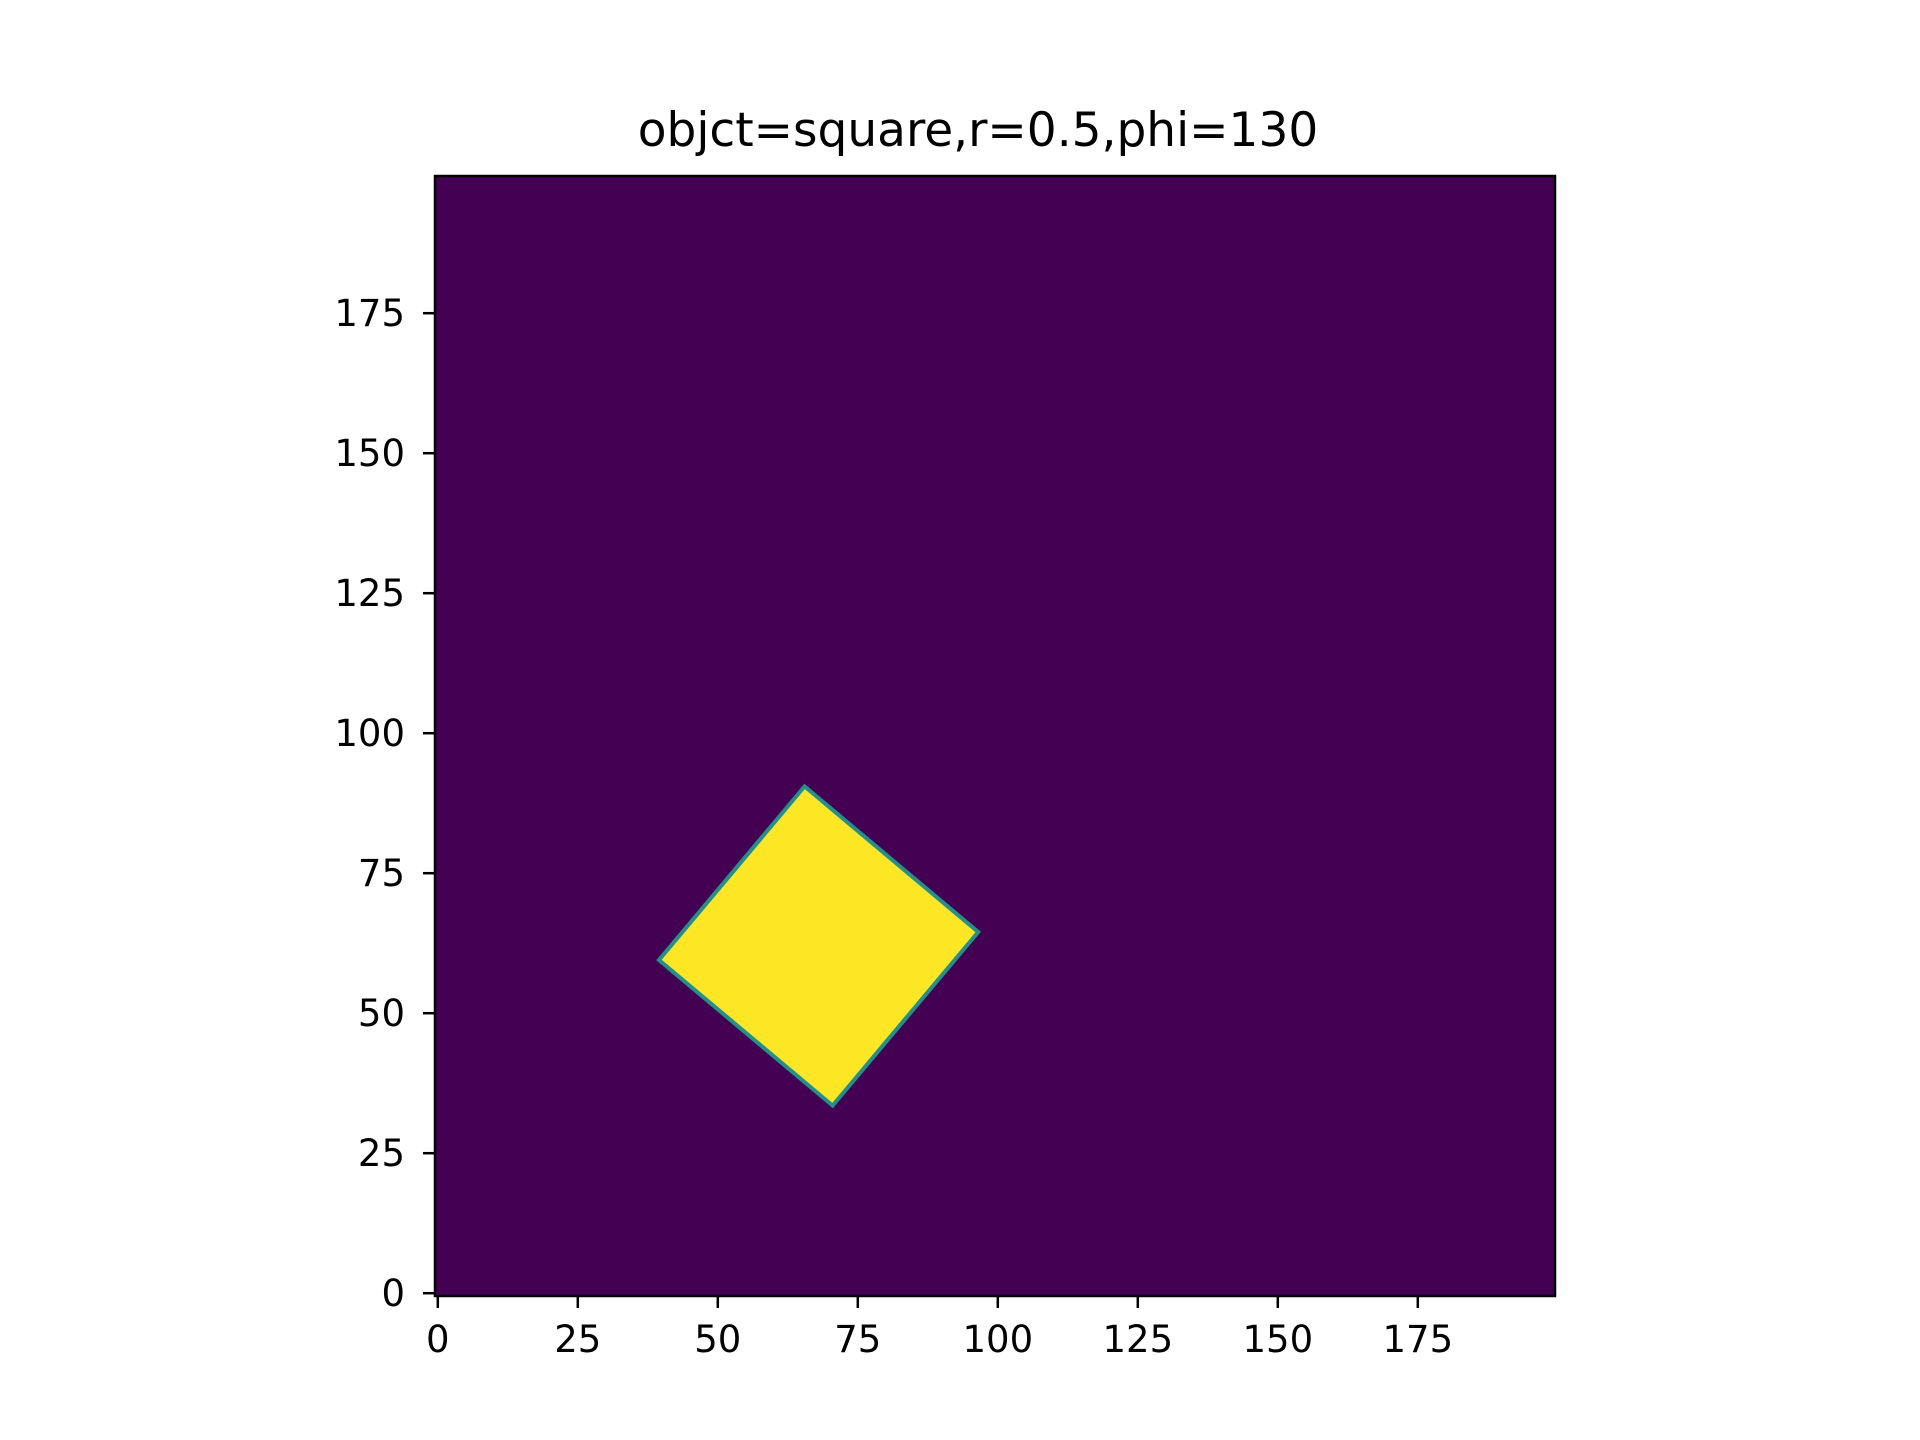 This screenshot has width=1920, height=1440. Describe the element at coordinates (369, 733) in the screenshot. I see `y-tick-label: 100` at that location.